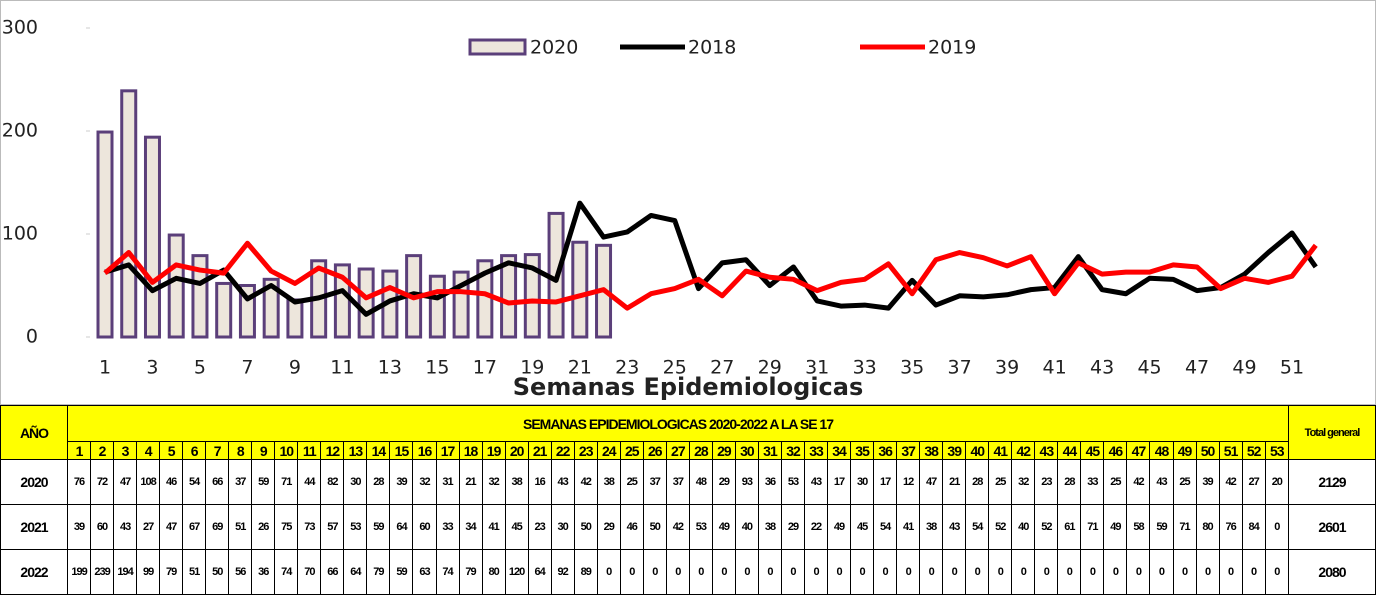  Describe the element at coordinates (688, 387) in the screenshot. I see `x-axis-title: Semanas Epidemiologicas` at that location.